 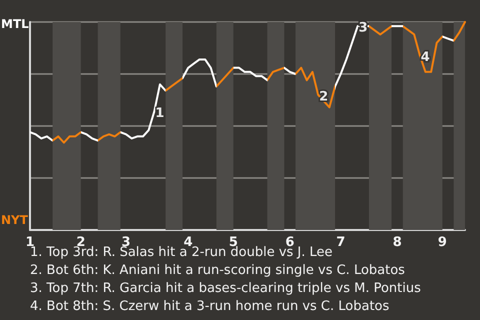 I want to click on x-tick-label: 7, so click(x=341, y=242).